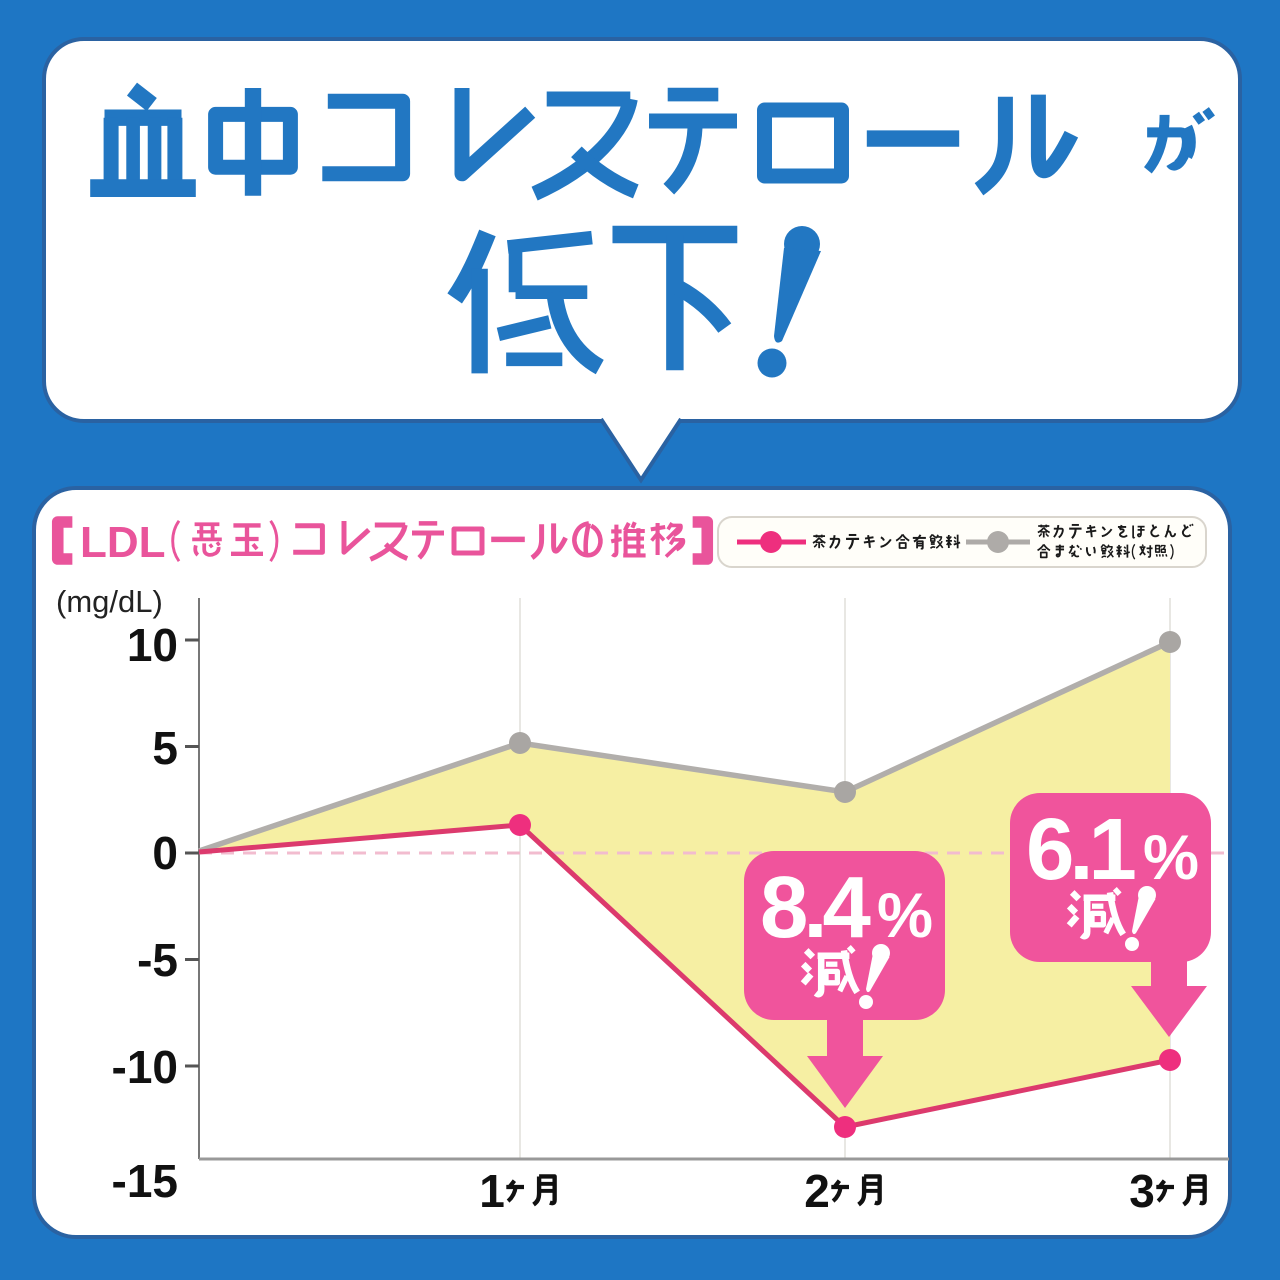  I want to click on svg-text: (mg/dL), so click(109, 601).